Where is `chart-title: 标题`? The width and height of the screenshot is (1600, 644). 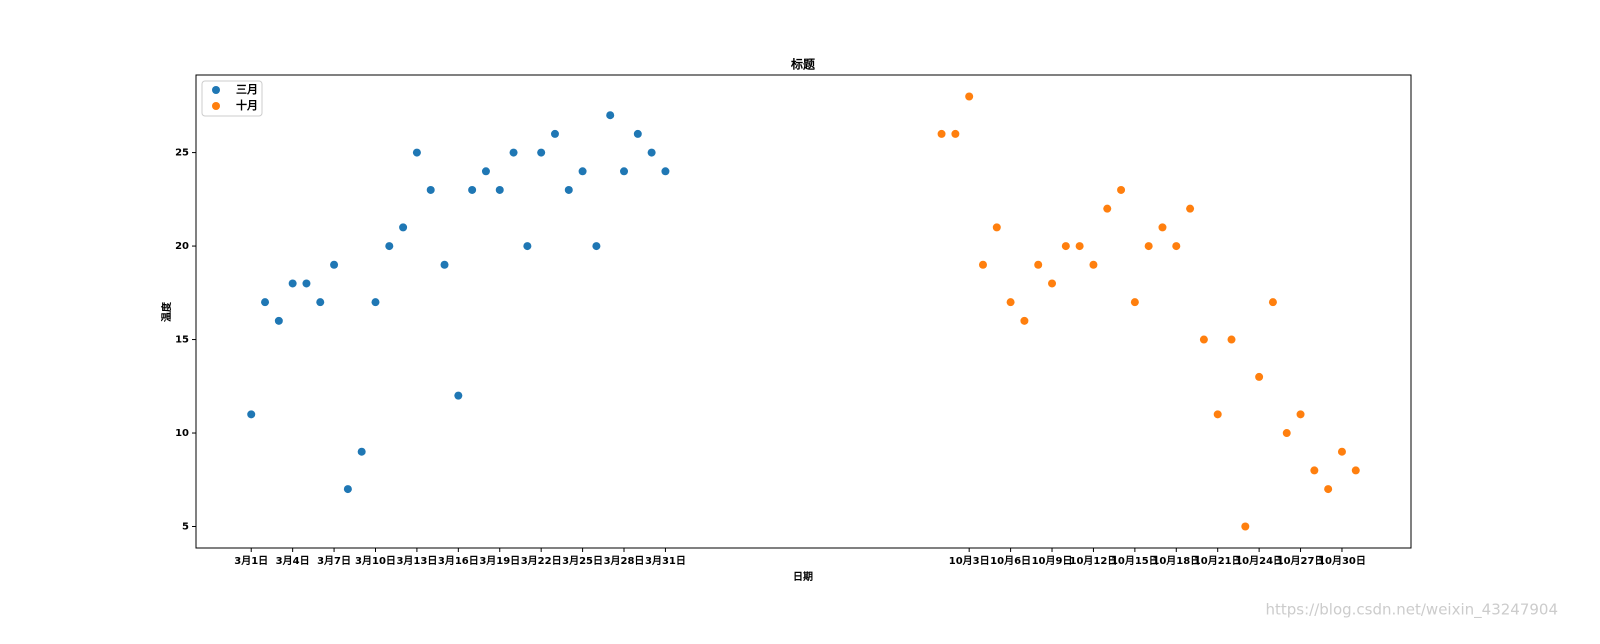
chart-title: 标题 is located at coordinates (803, 64).